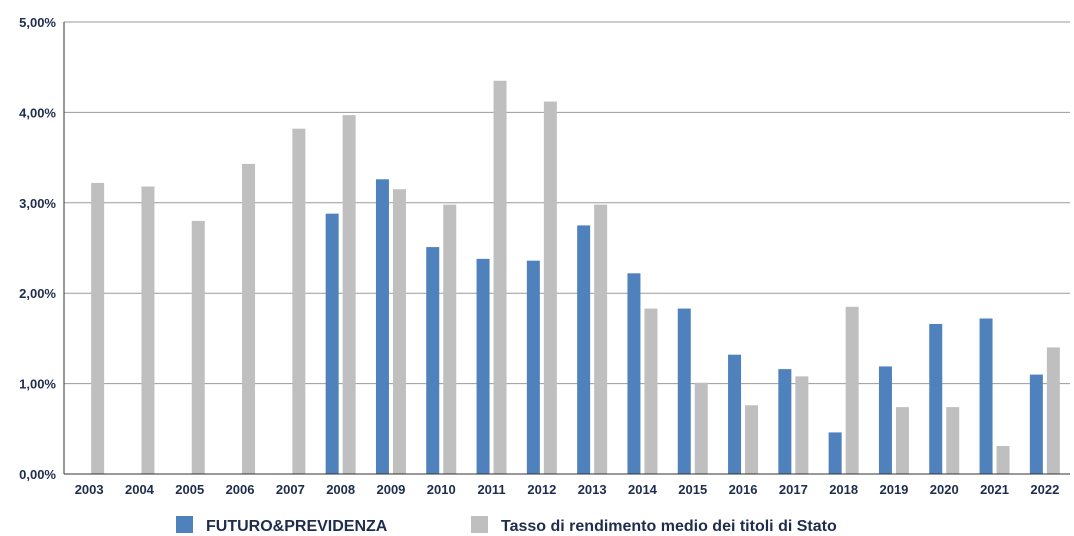 The width and height of the screenshot is (1074, 536). I want to click on bar-tasso-rendimento-2017, so click(802, 425).